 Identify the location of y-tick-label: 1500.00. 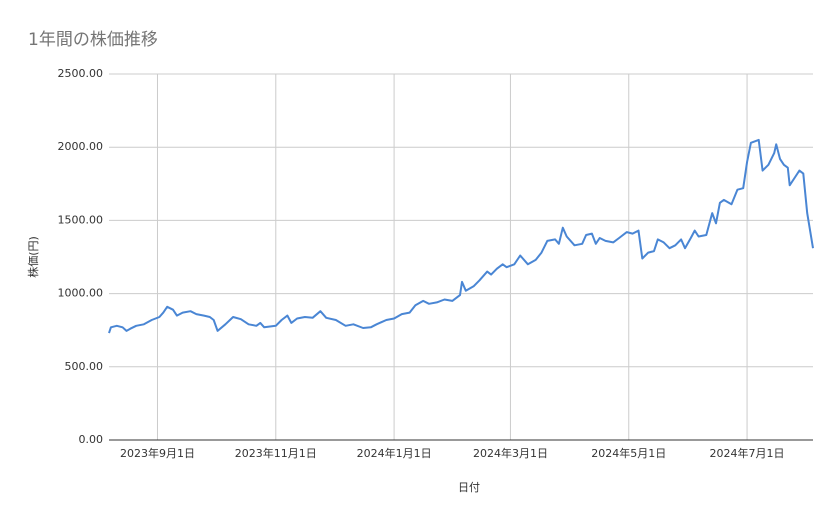
(81, 219).